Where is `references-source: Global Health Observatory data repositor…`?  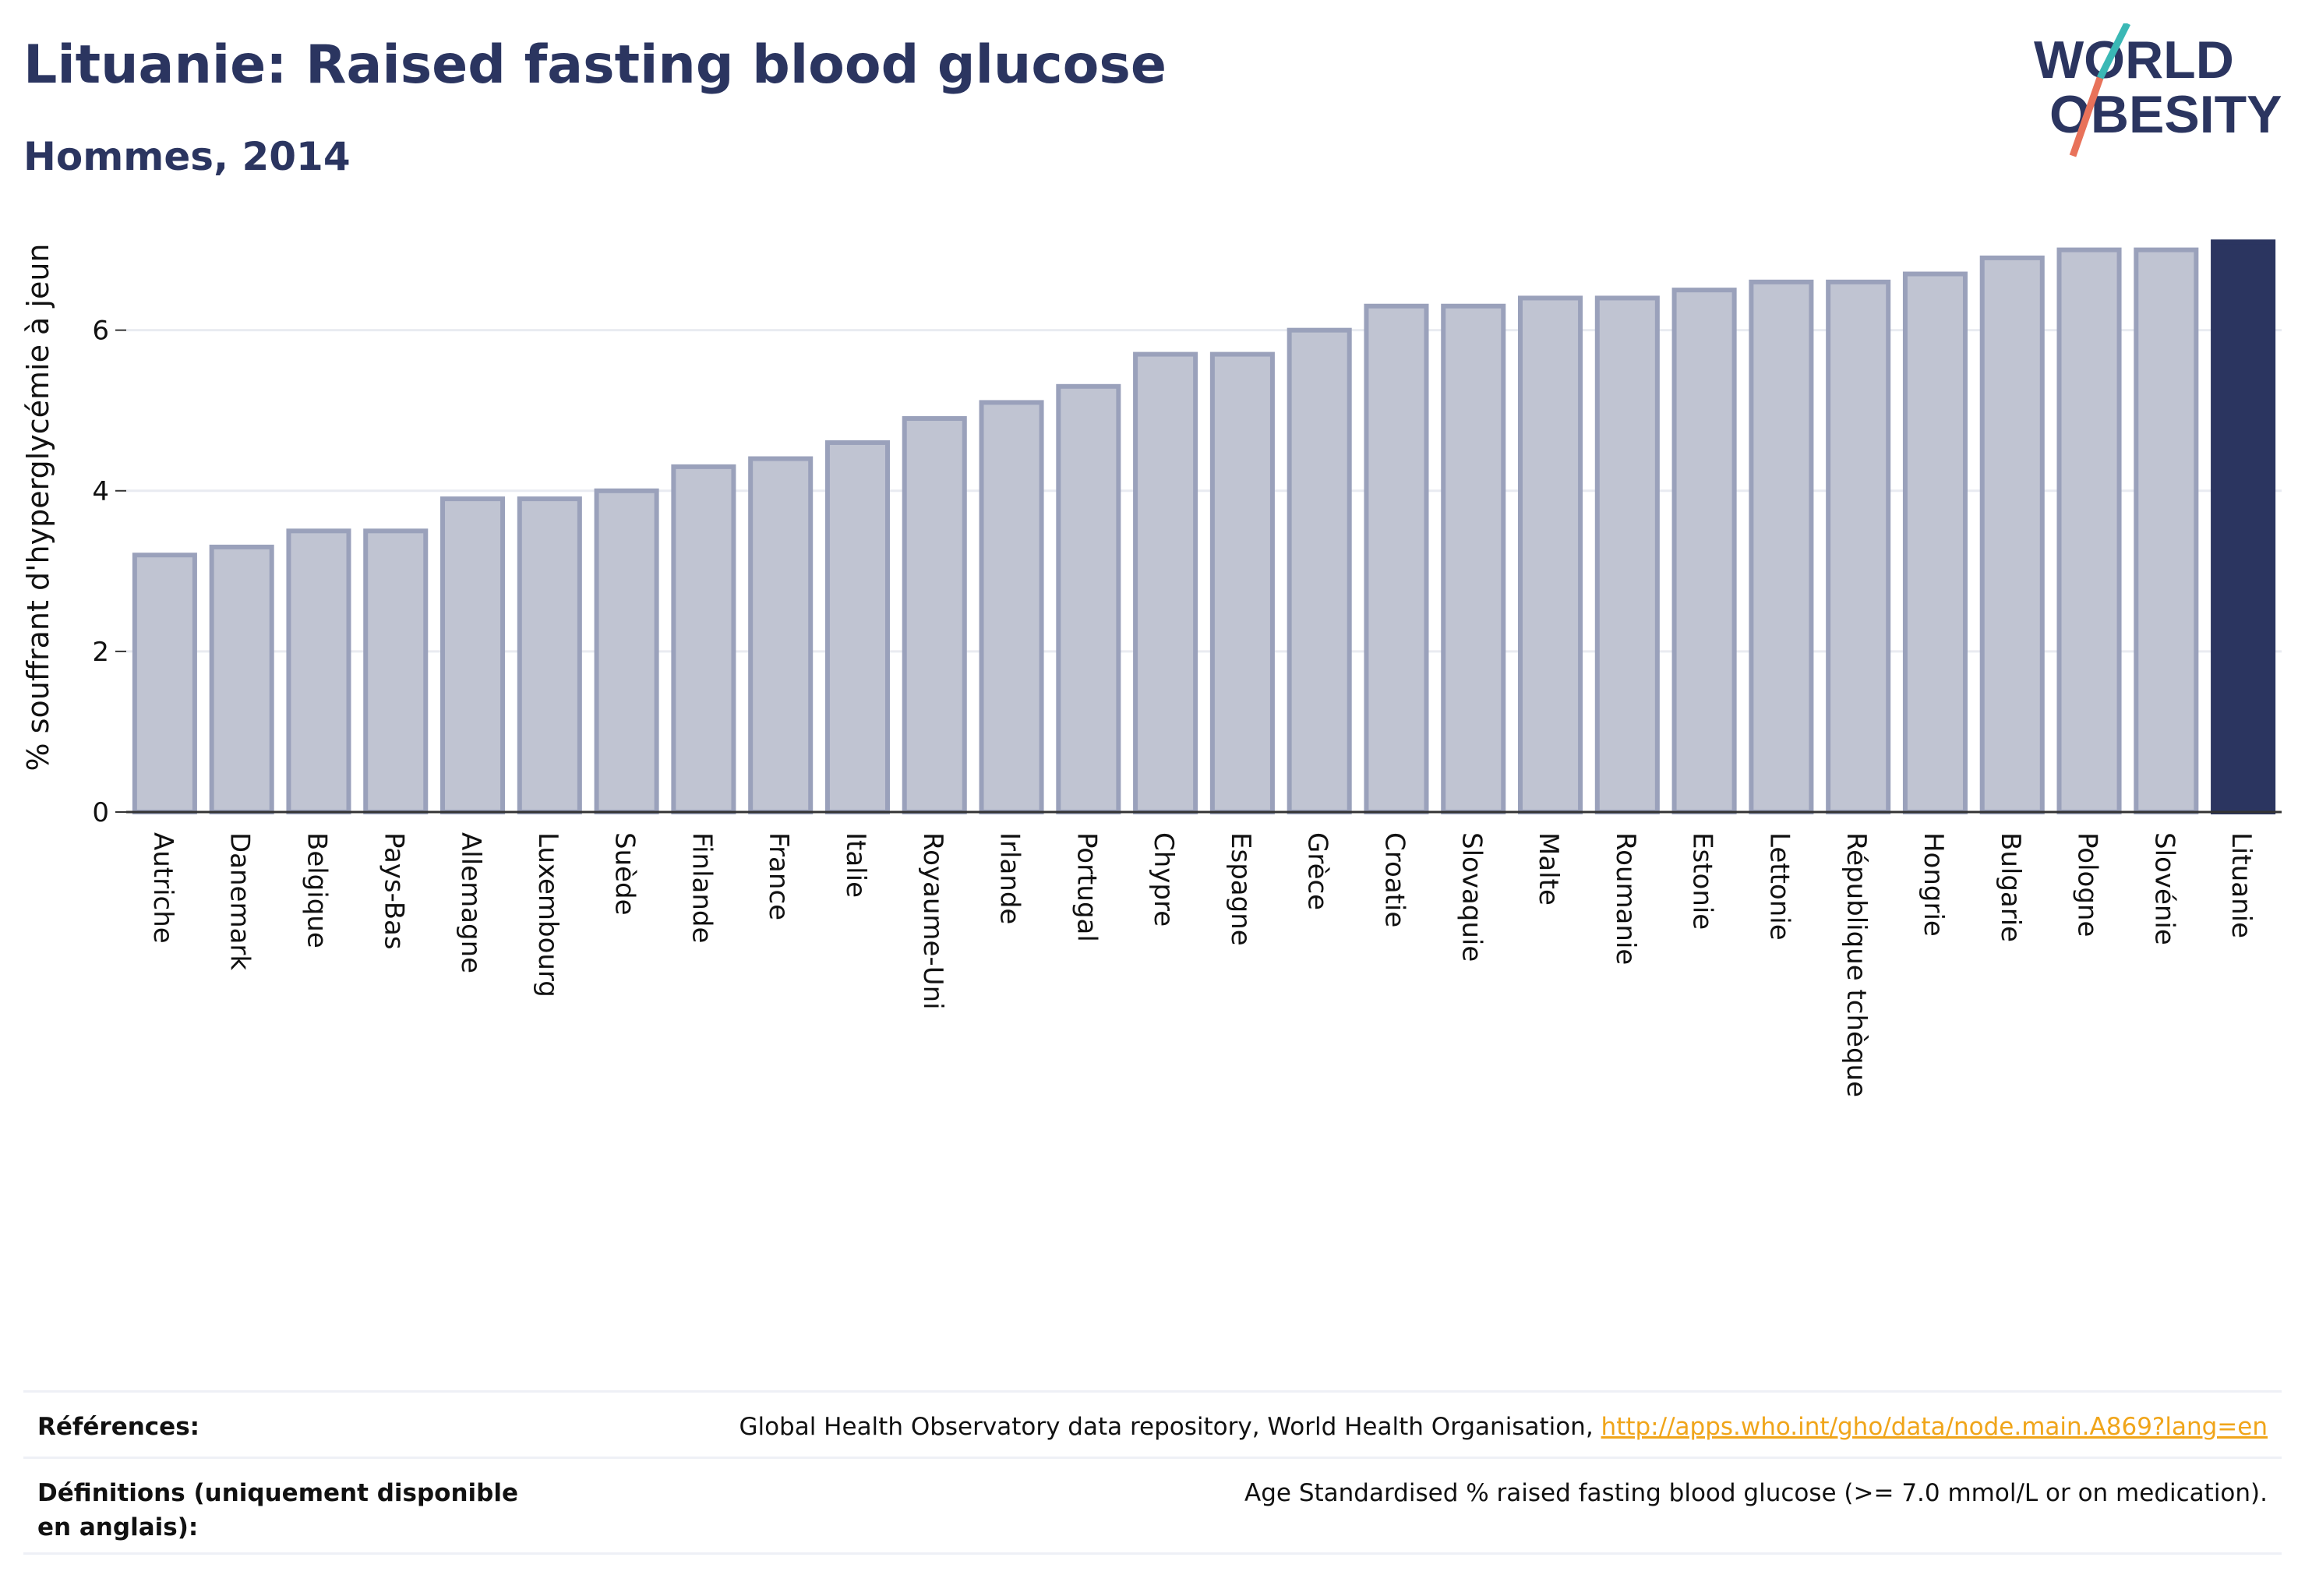
references-source: Global Health Observatory data repositor… is located at coordinates (1170, 1427).